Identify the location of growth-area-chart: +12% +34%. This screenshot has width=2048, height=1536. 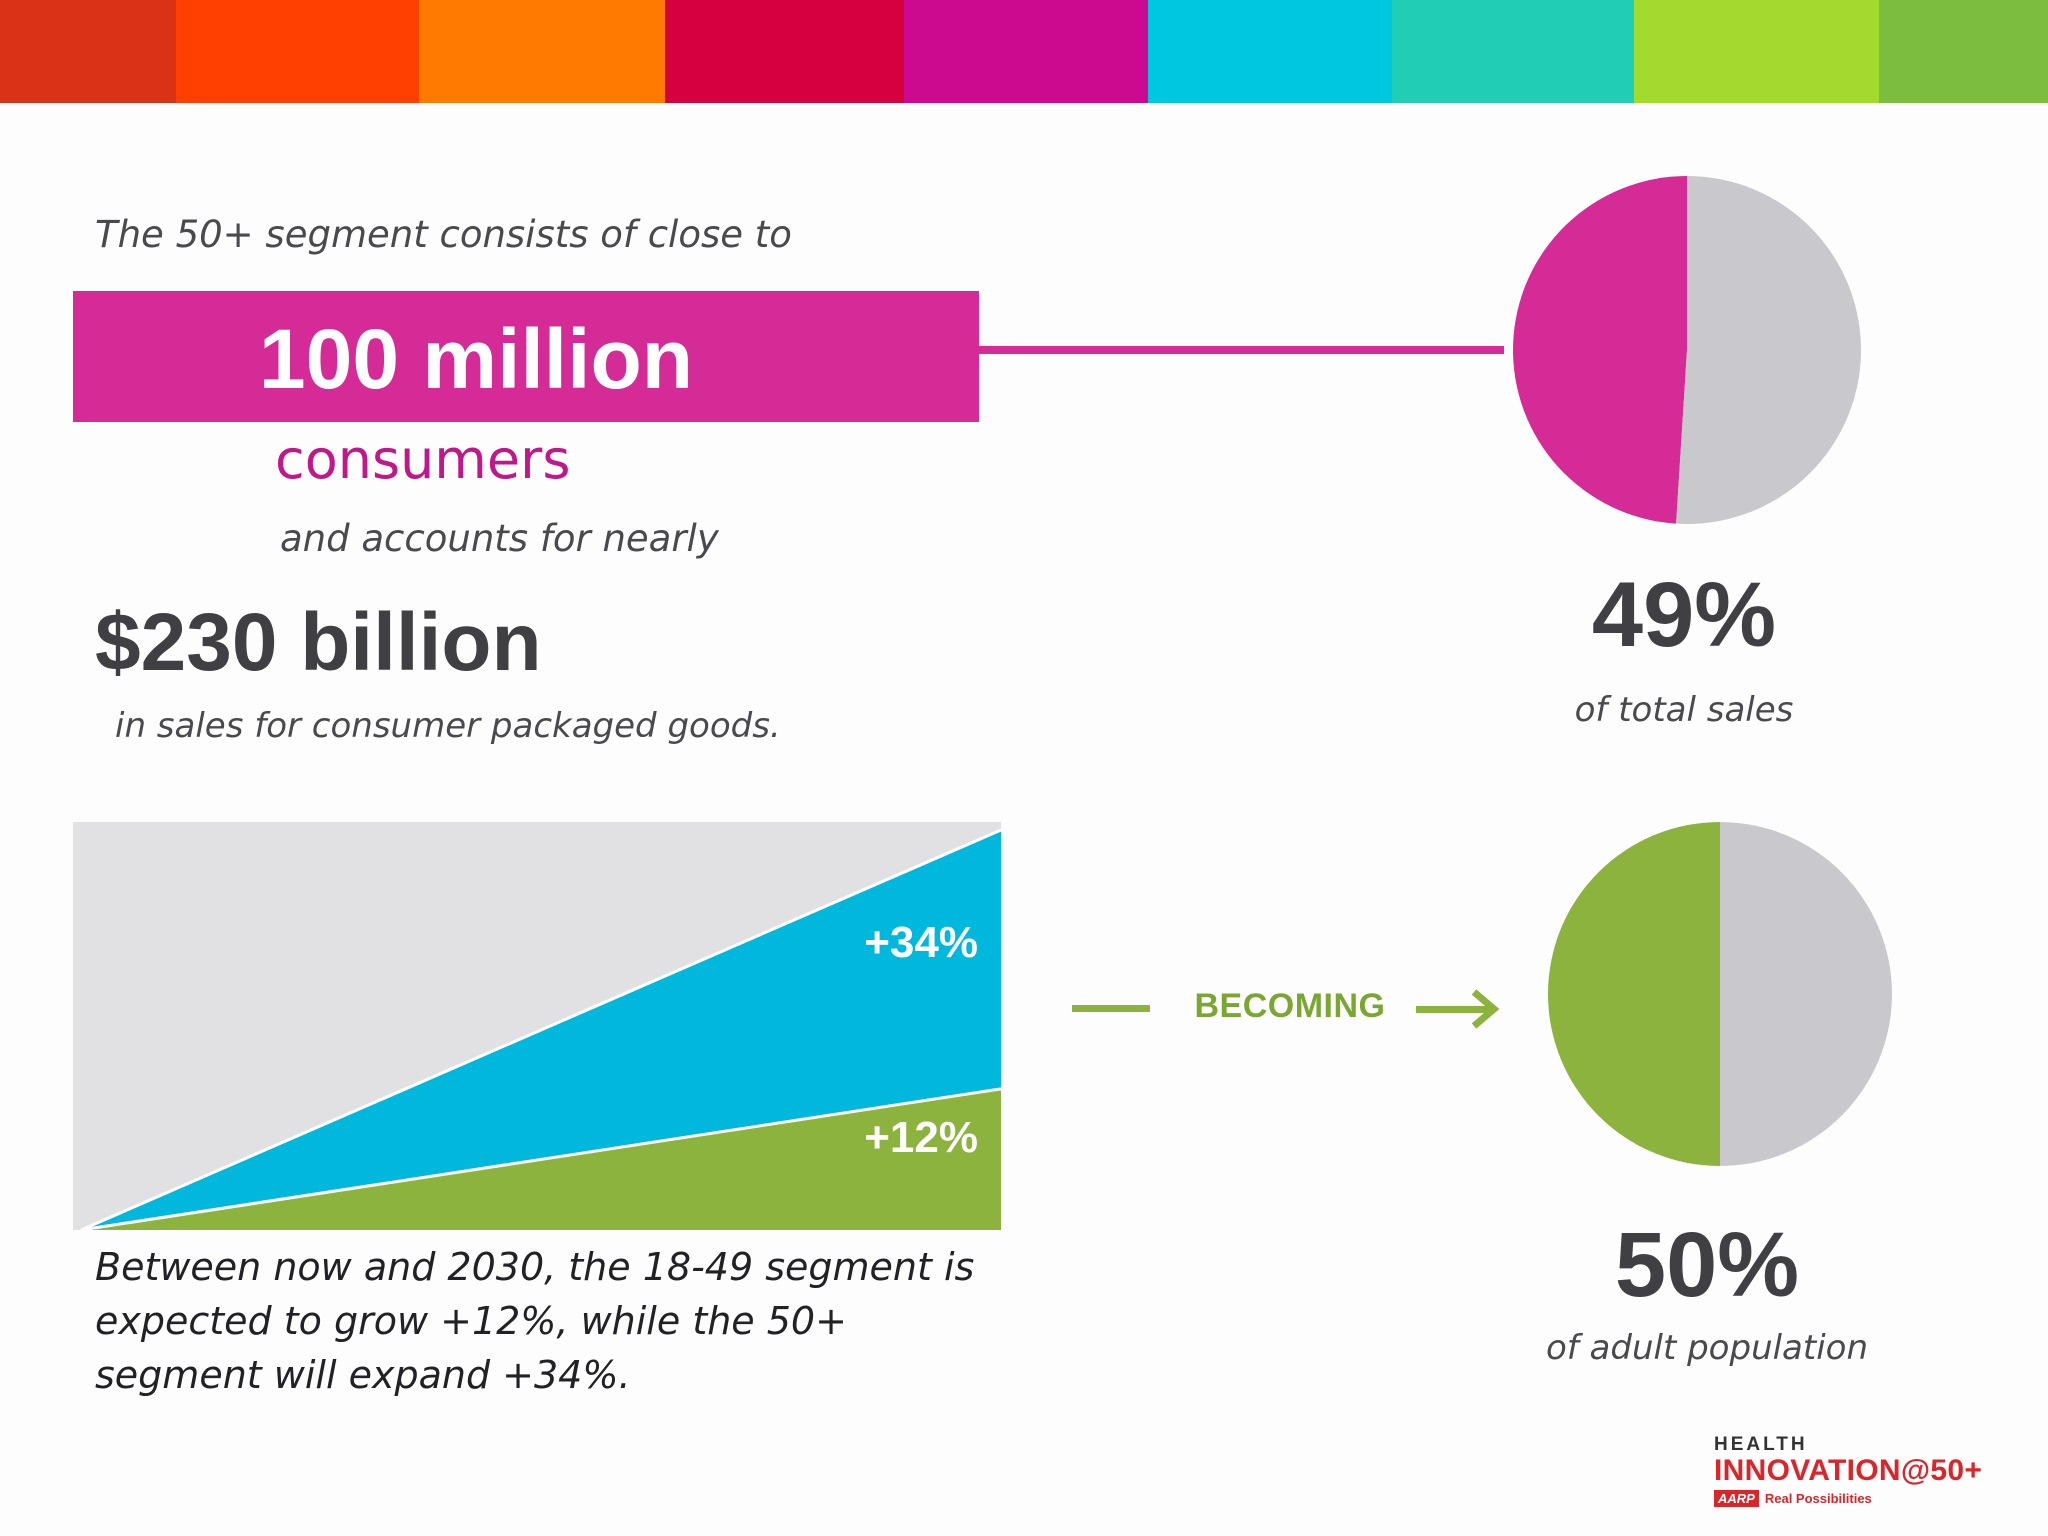
(537, 1027).